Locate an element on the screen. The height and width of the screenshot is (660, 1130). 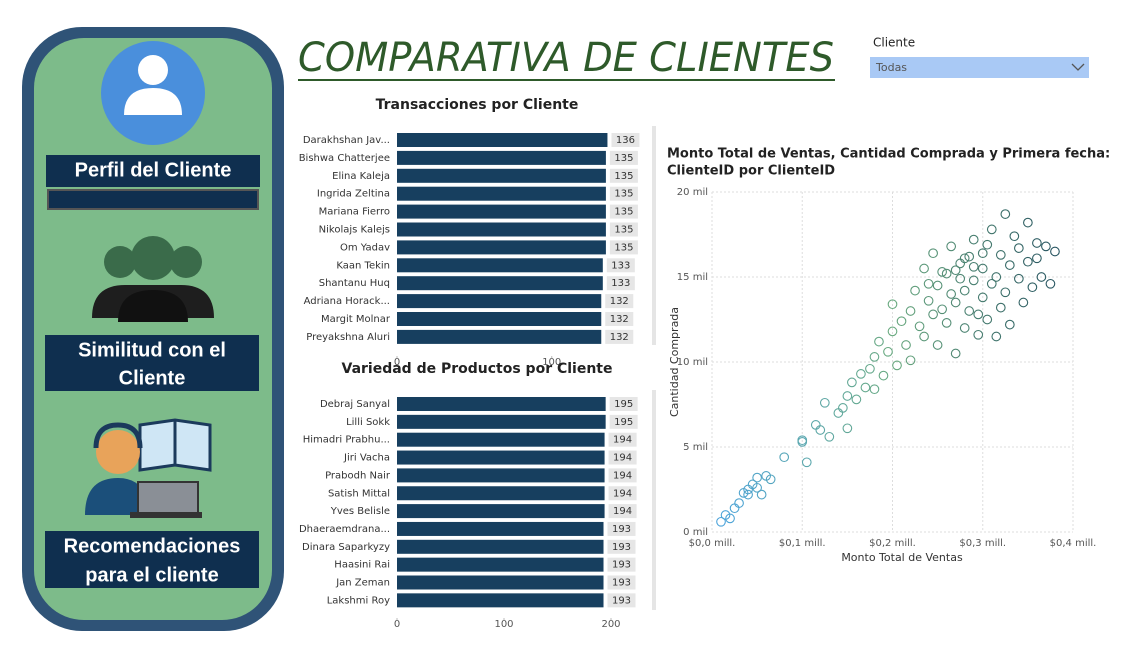
dropdown-arrow is located at coordinates (1078, 67).